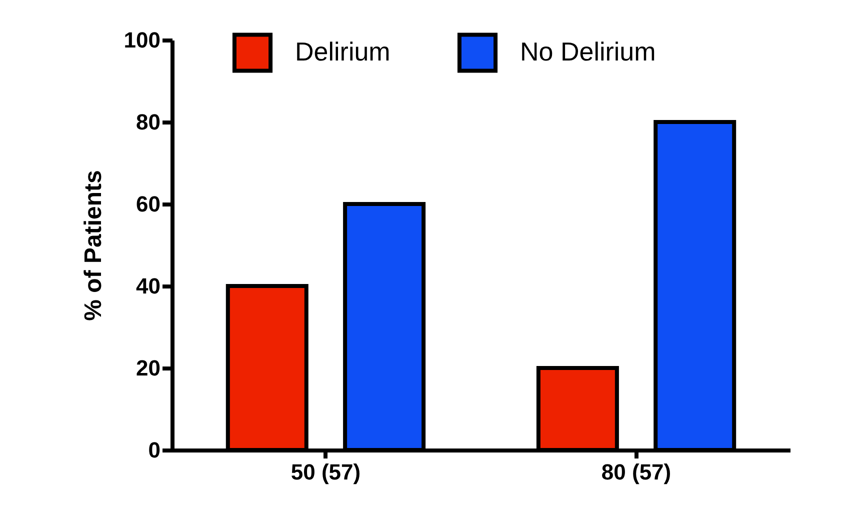 The image size is (852, 512). Describe the element at coordinates (148, 204) in the screenshot. I see `y-tick-label: 60` at that location.